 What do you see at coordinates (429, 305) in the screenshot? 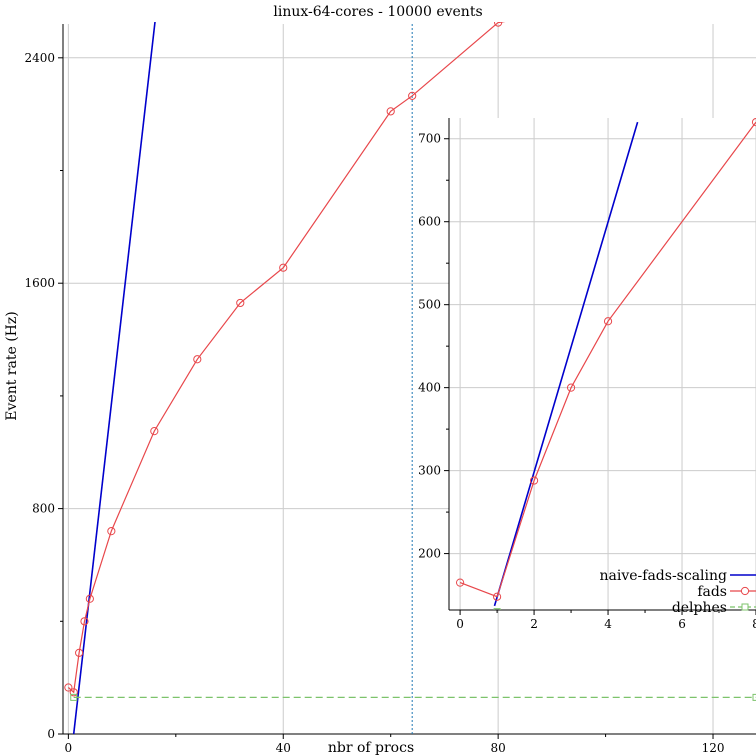
I see `inset-y-tick-label: 500` at bounding box center [429, 305].